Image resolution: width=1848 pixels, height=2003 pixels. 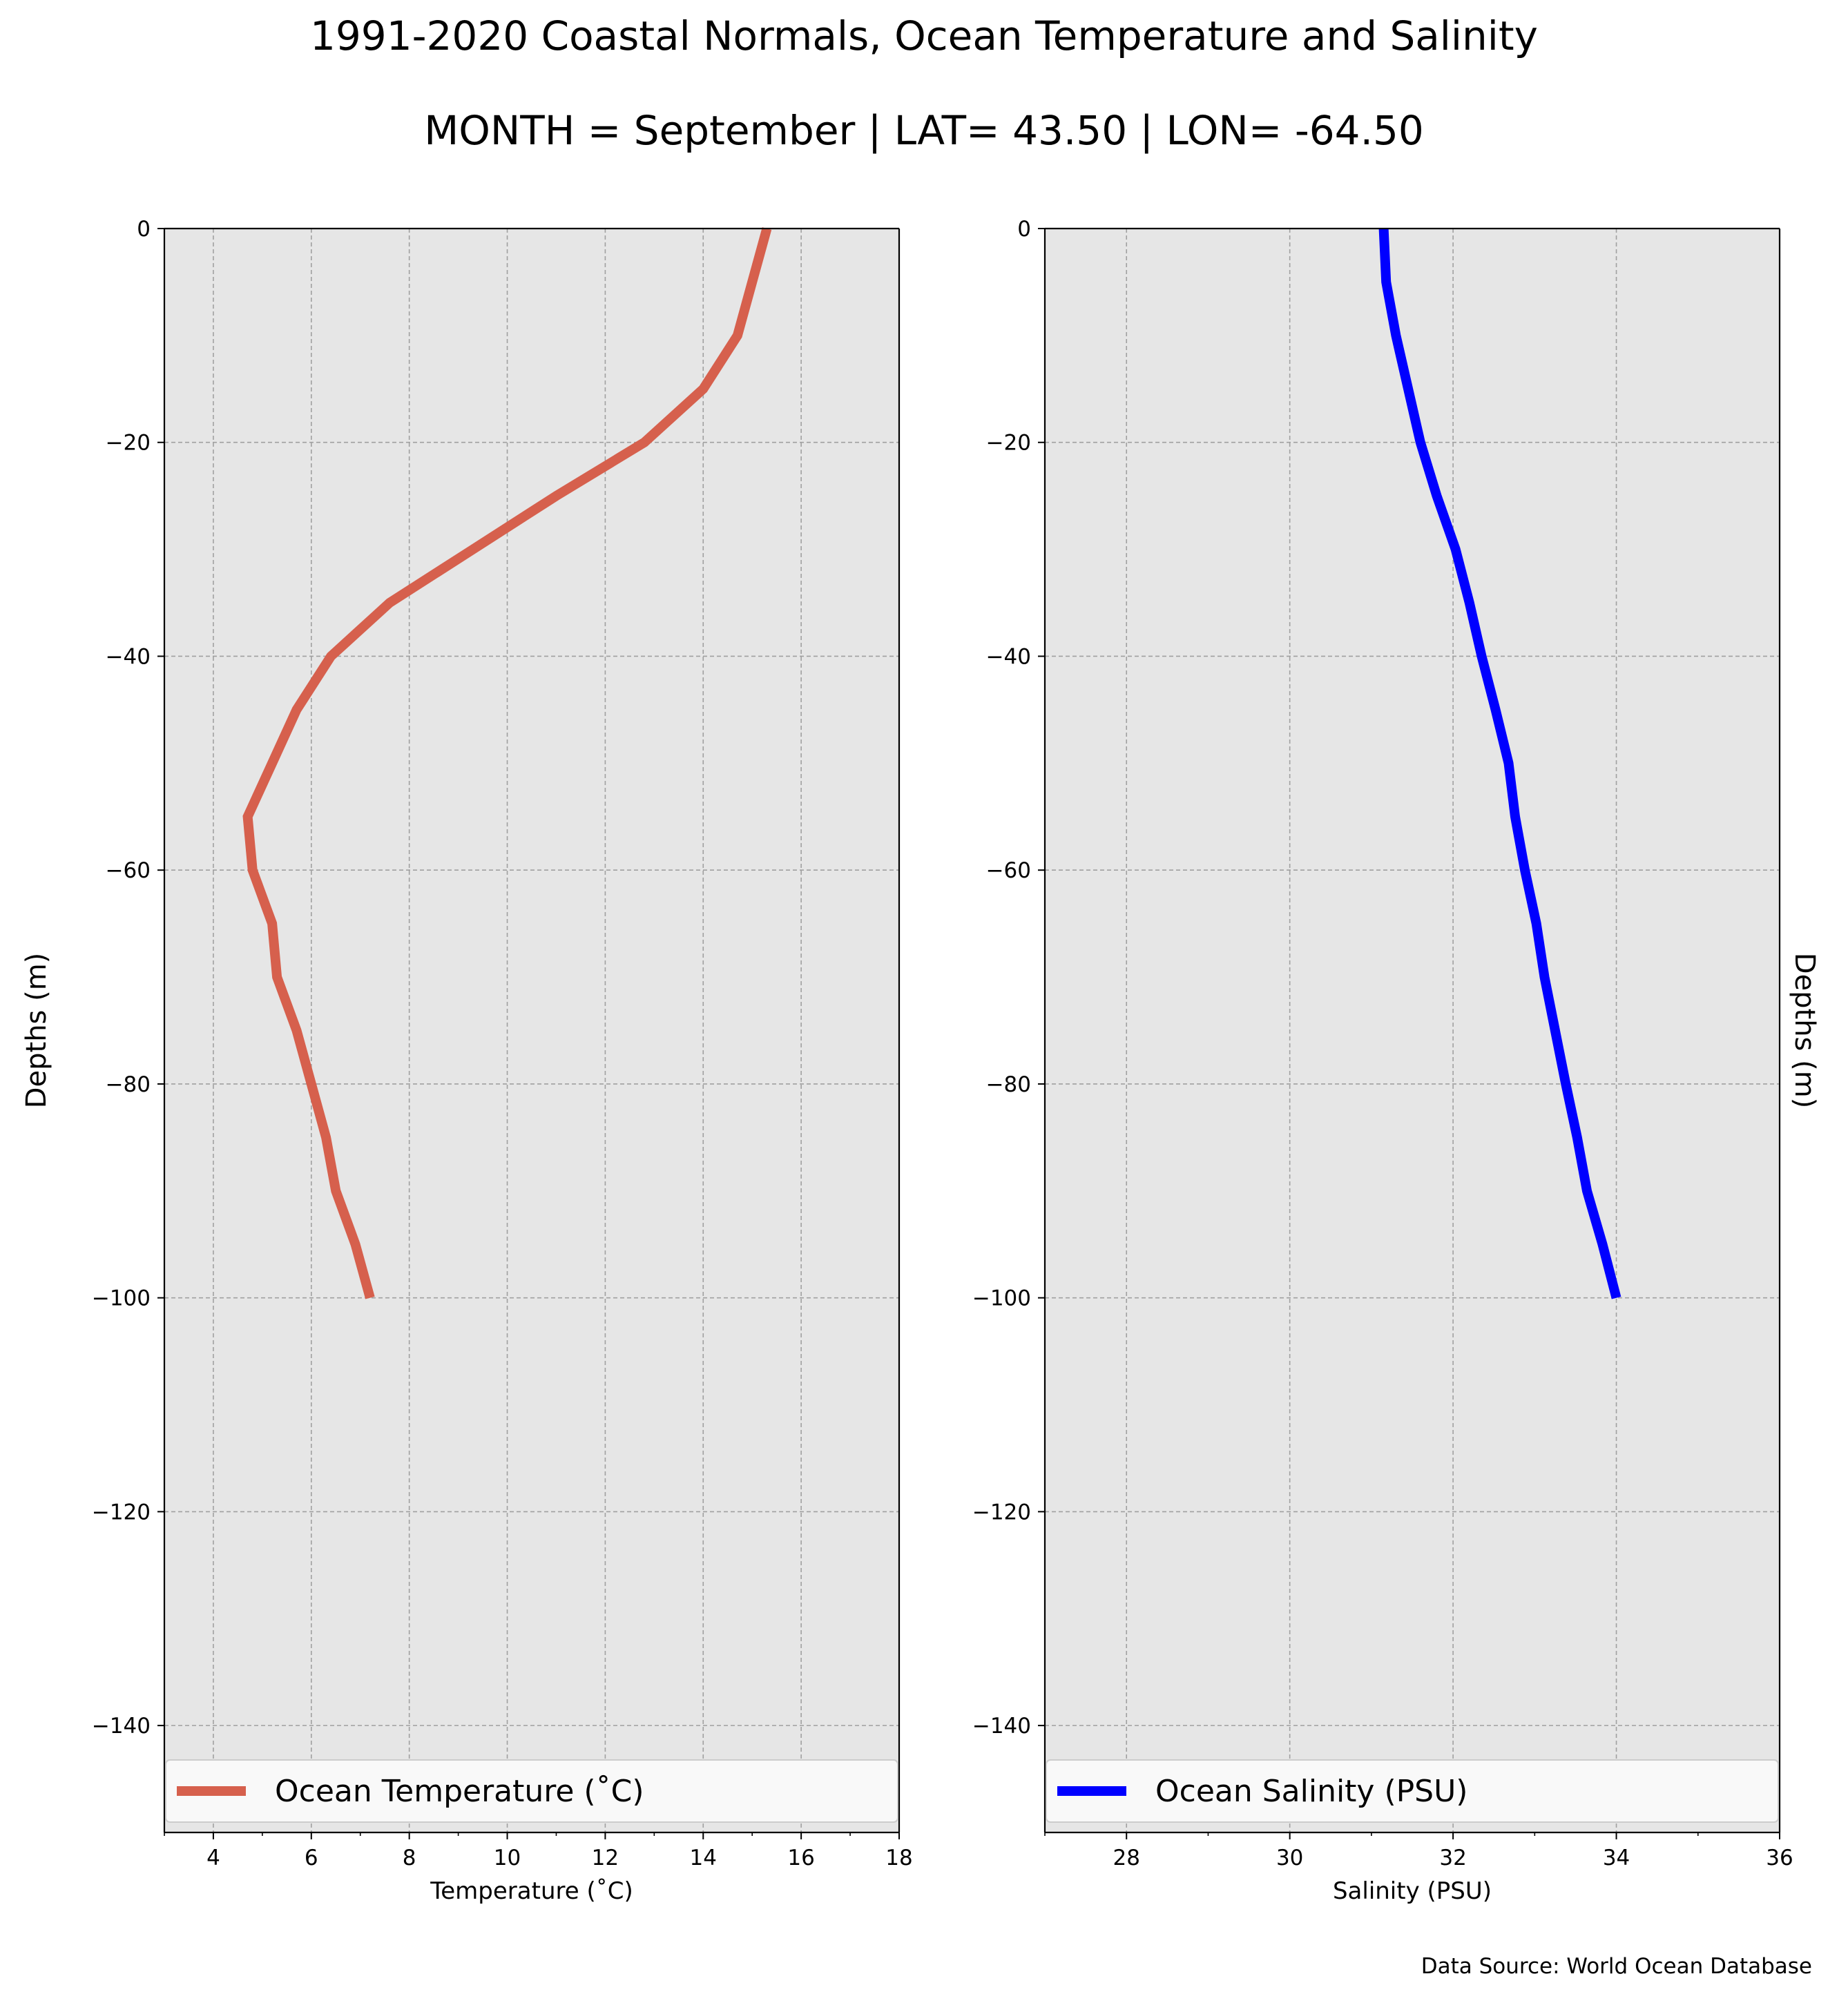 I want to click on temperature-xtick-label: 12, so click(x=605, y=1858).